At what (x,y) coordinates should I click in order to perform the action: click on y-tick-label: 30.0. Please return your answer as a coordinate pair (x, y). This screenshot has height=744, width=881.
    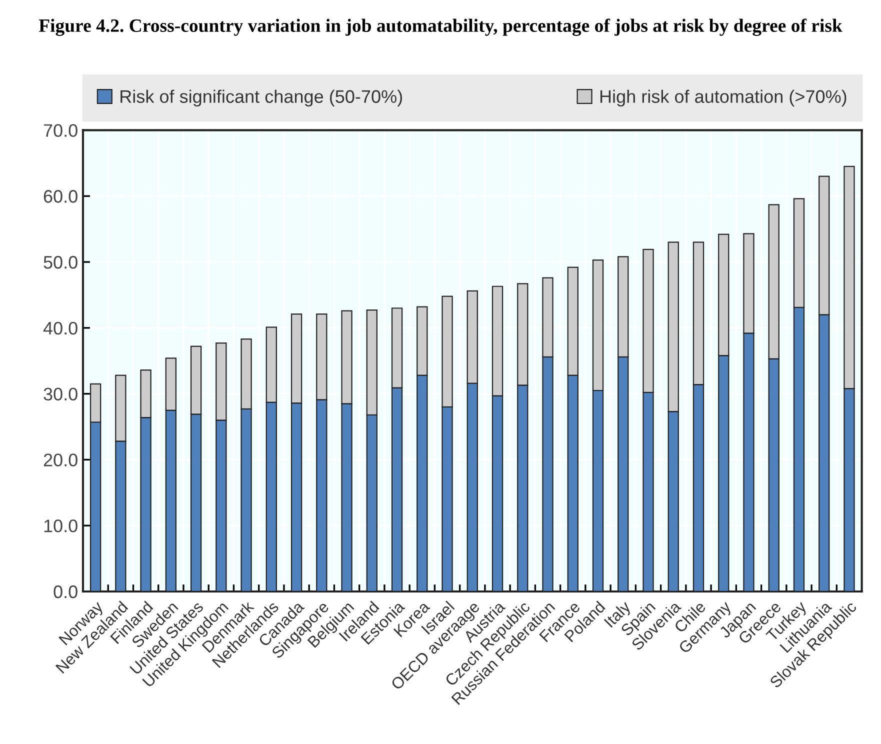
    Looking at the image, I should click on (61, 394).